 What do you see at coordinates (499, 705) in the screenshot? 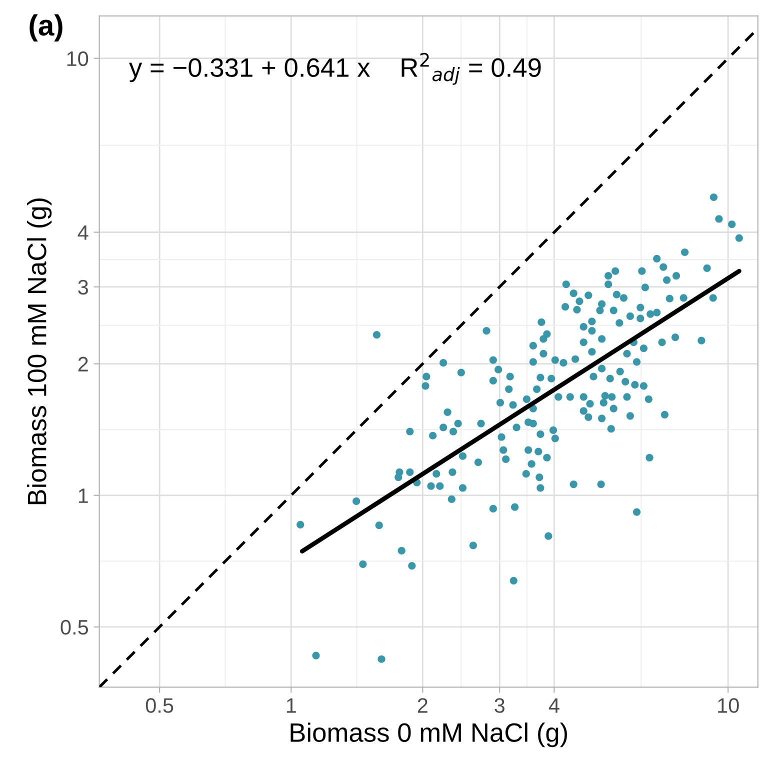
I see `x-tick-label: 3` at bounding box center [499, 705].